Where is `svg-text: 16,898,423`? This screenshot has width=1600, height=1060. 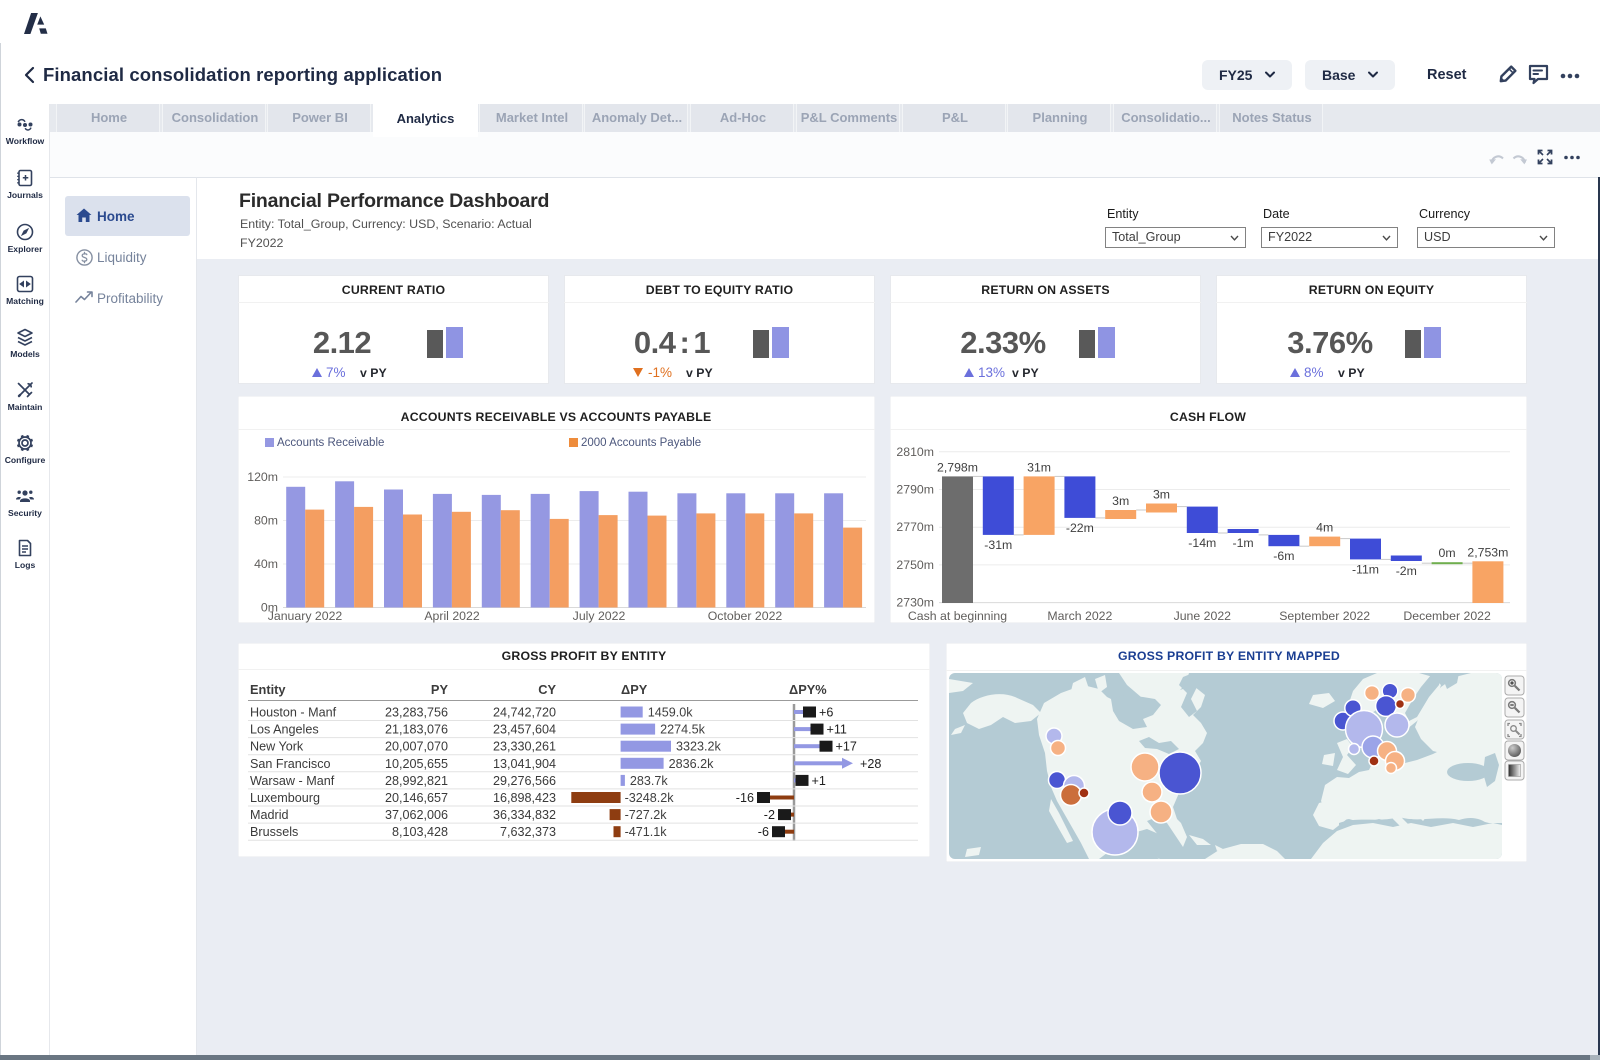 svg-text: 16,898,423 is located at coordinates (524, 798).